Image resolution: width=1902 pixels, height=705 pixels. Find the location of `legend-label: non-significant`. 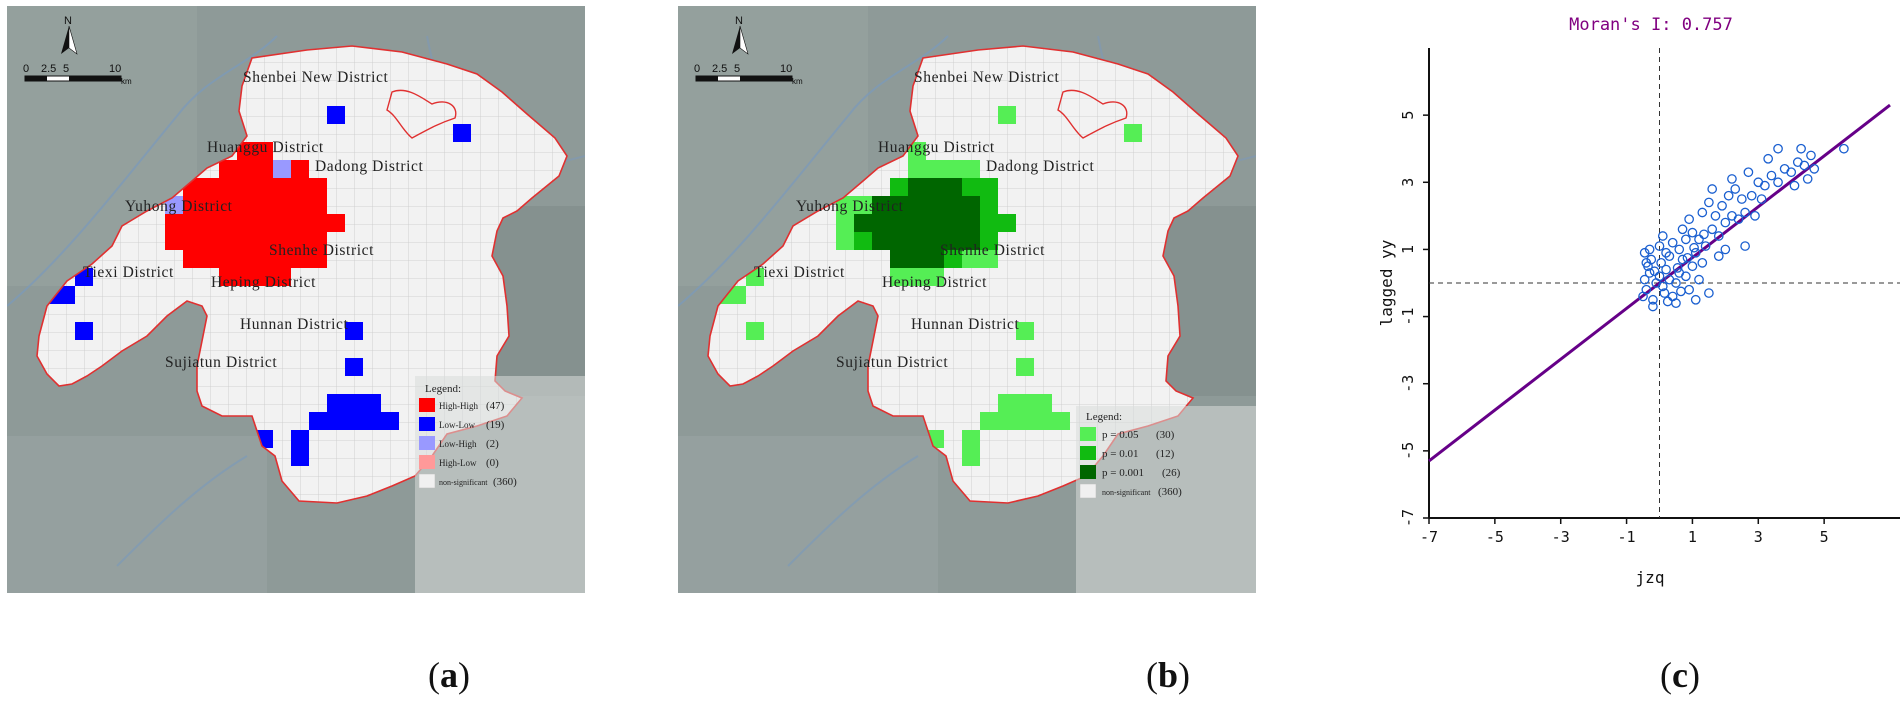

legend-label: non-significant is located at coordinates (463, 482).